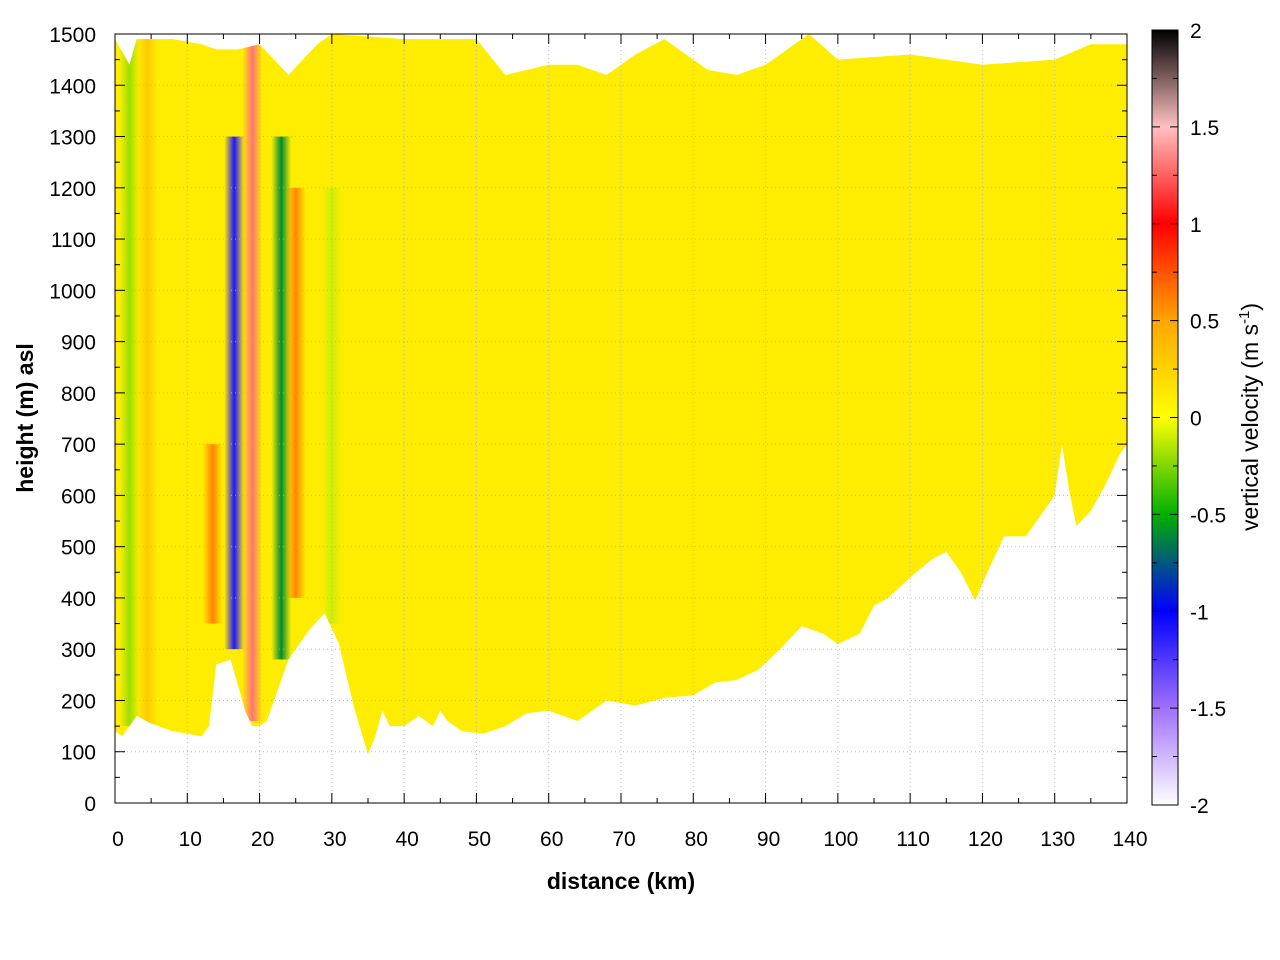  Describe the element at coordinates (72, 35) in the screenshot. I see `y-tick-label: 1500` at that location.